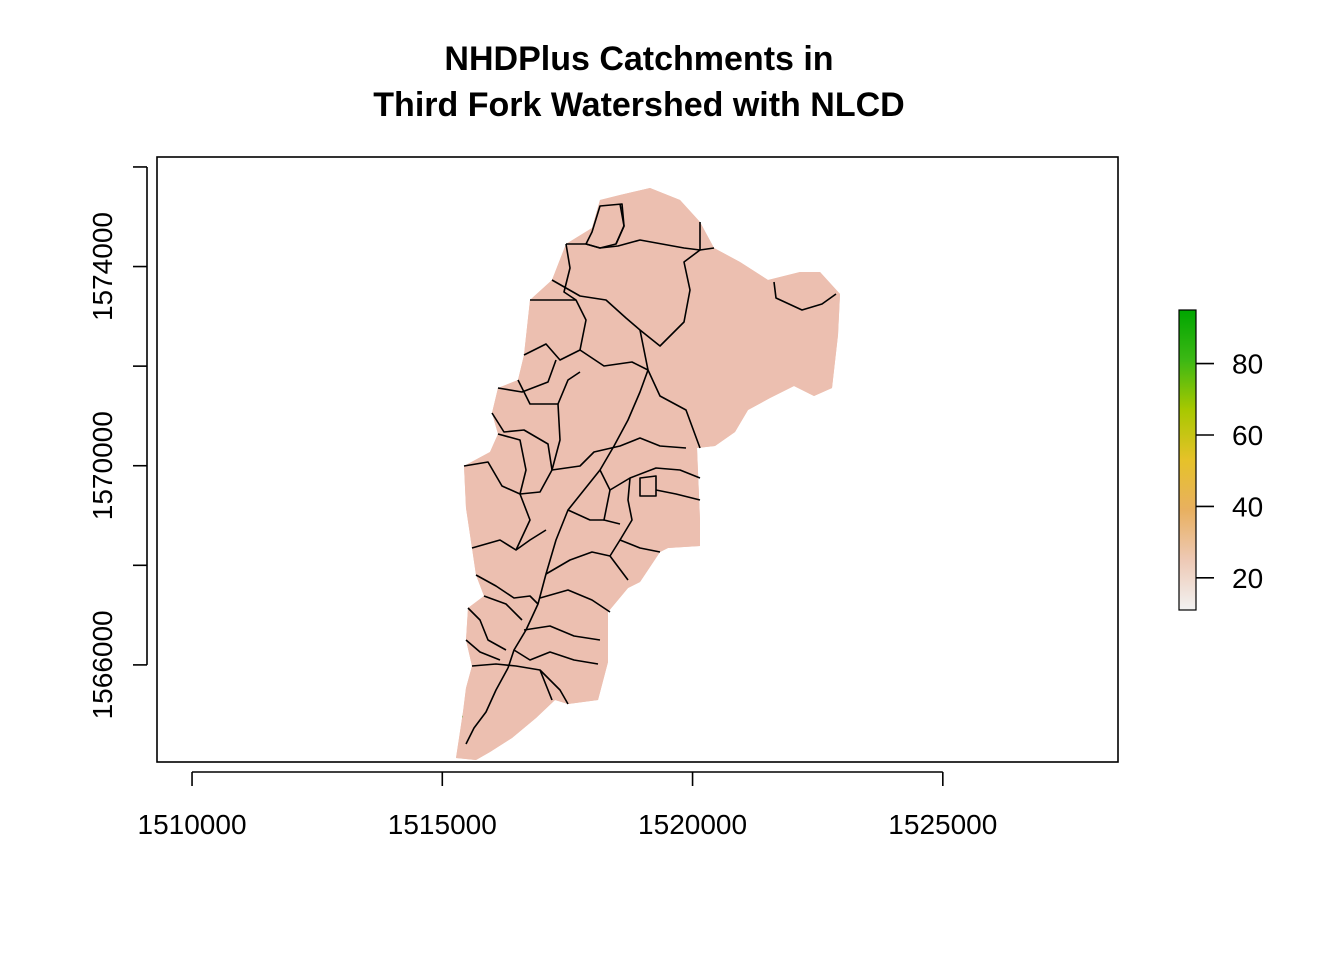  What do you see at coordinates (639, 105) in the screenshot?
I see `map-title-line-2: Third Fork Watershed with NLCD` at bounding box center [639, 105].